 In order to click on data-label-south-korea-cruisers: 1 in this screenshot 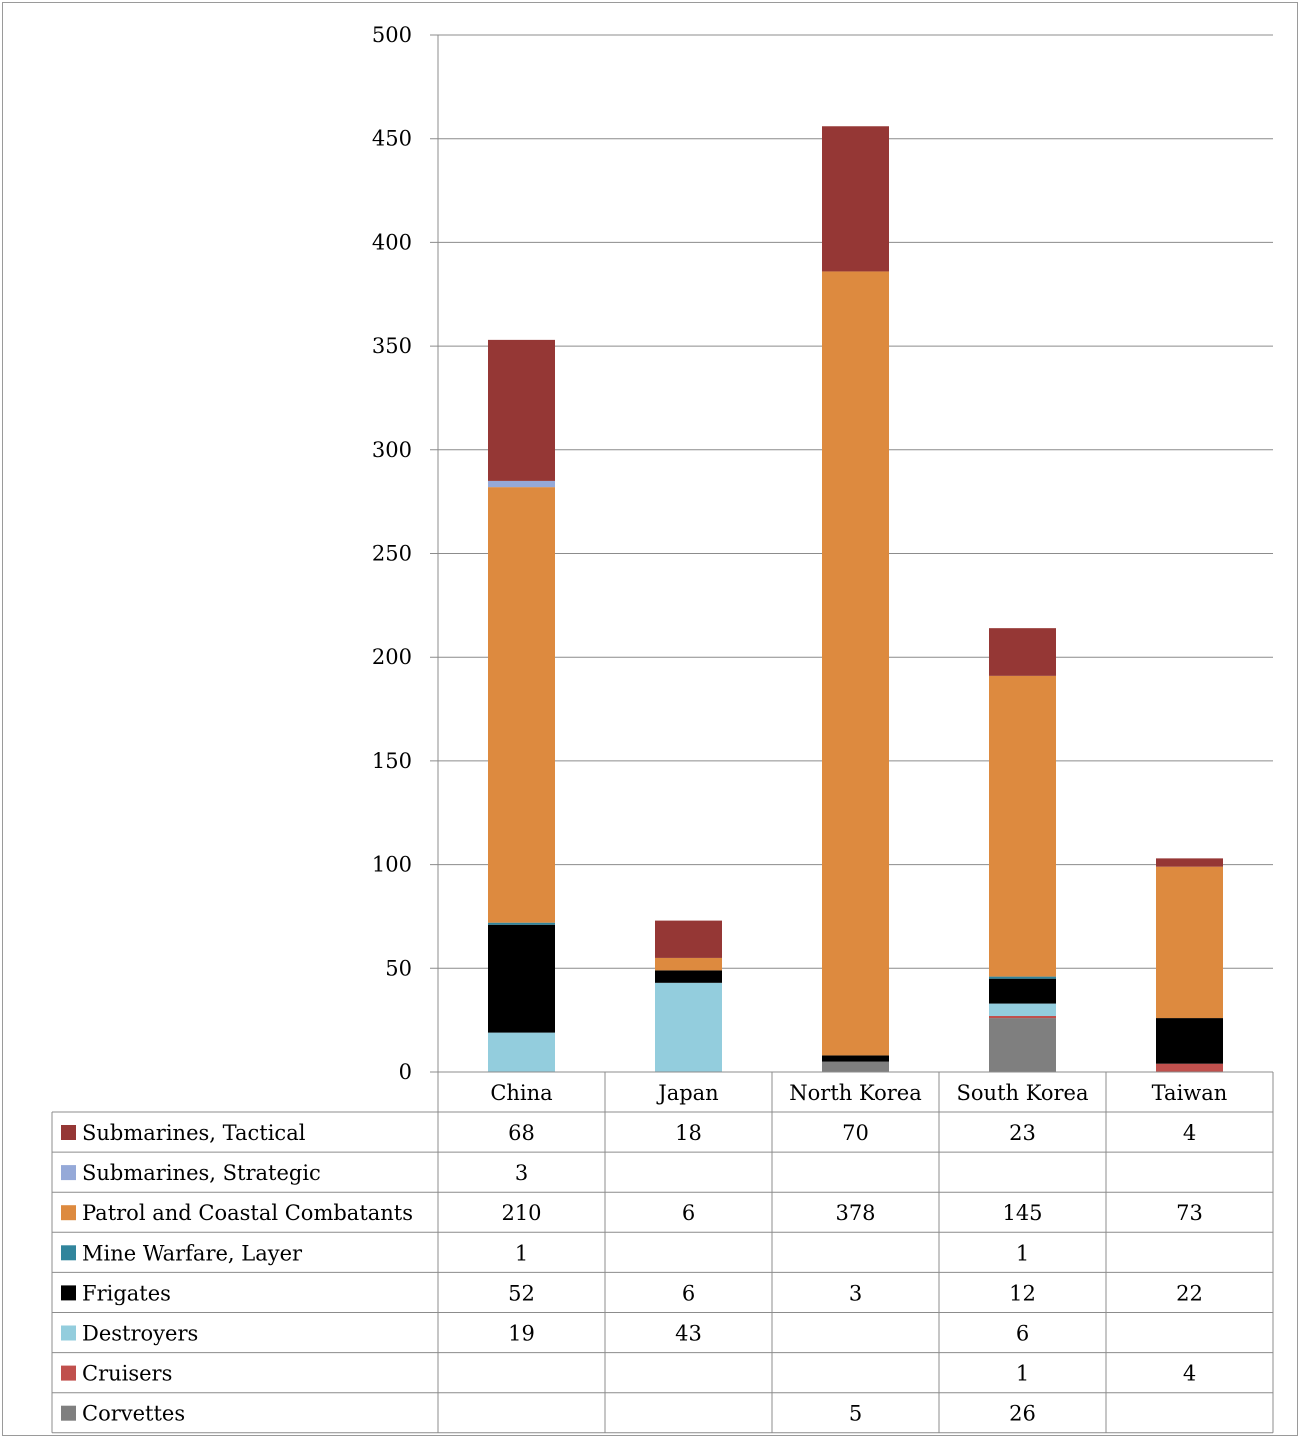, I will do `click(1022, 1374)`.